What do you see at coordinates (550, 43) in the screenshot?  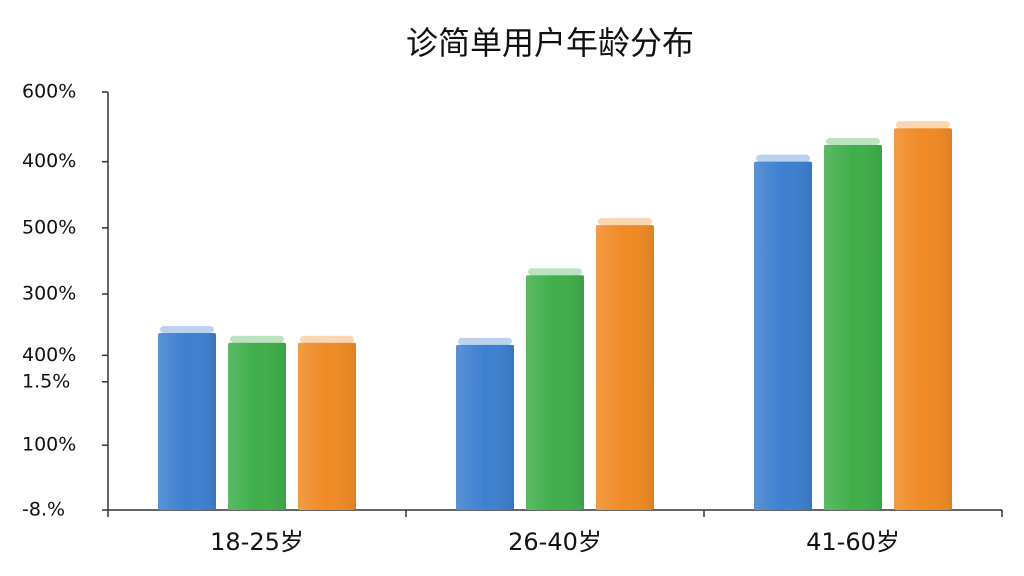 I see `chart-title: 诊简单用户年龄分布` at bounding box center [550, 43].